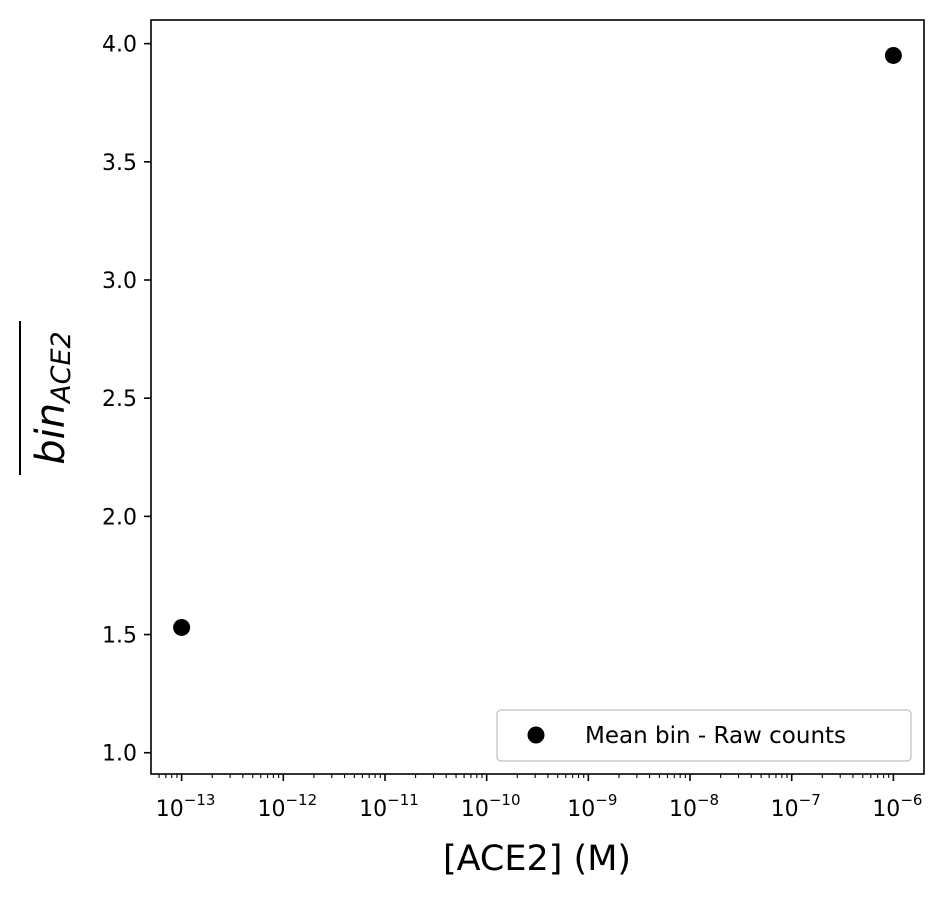 The width and height of the screenshot is (947, 898). I want to click on legend-entry-label: Mean bin - Raw counts, so click(715, 736).